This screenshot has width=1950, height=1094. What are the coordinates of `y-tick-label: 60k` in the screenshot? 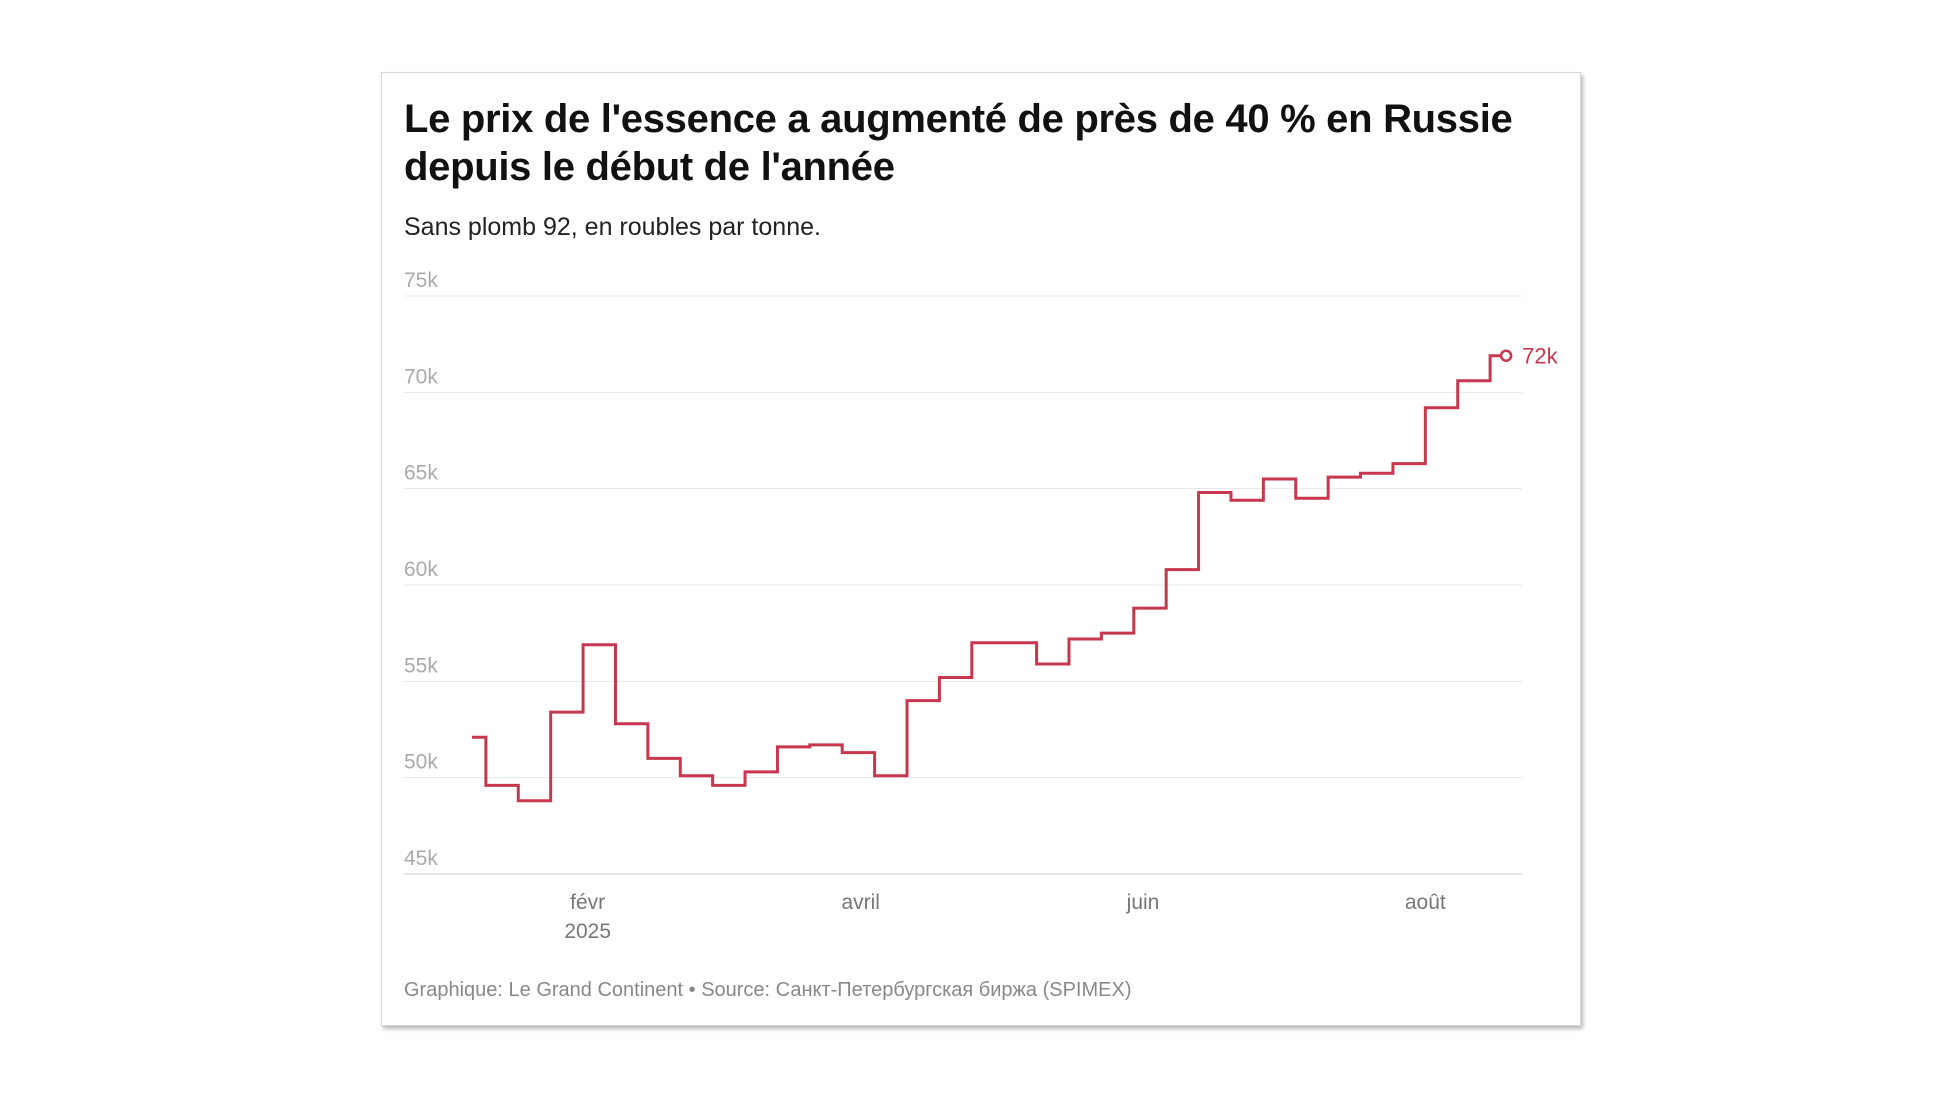 It's located at (421, 569).